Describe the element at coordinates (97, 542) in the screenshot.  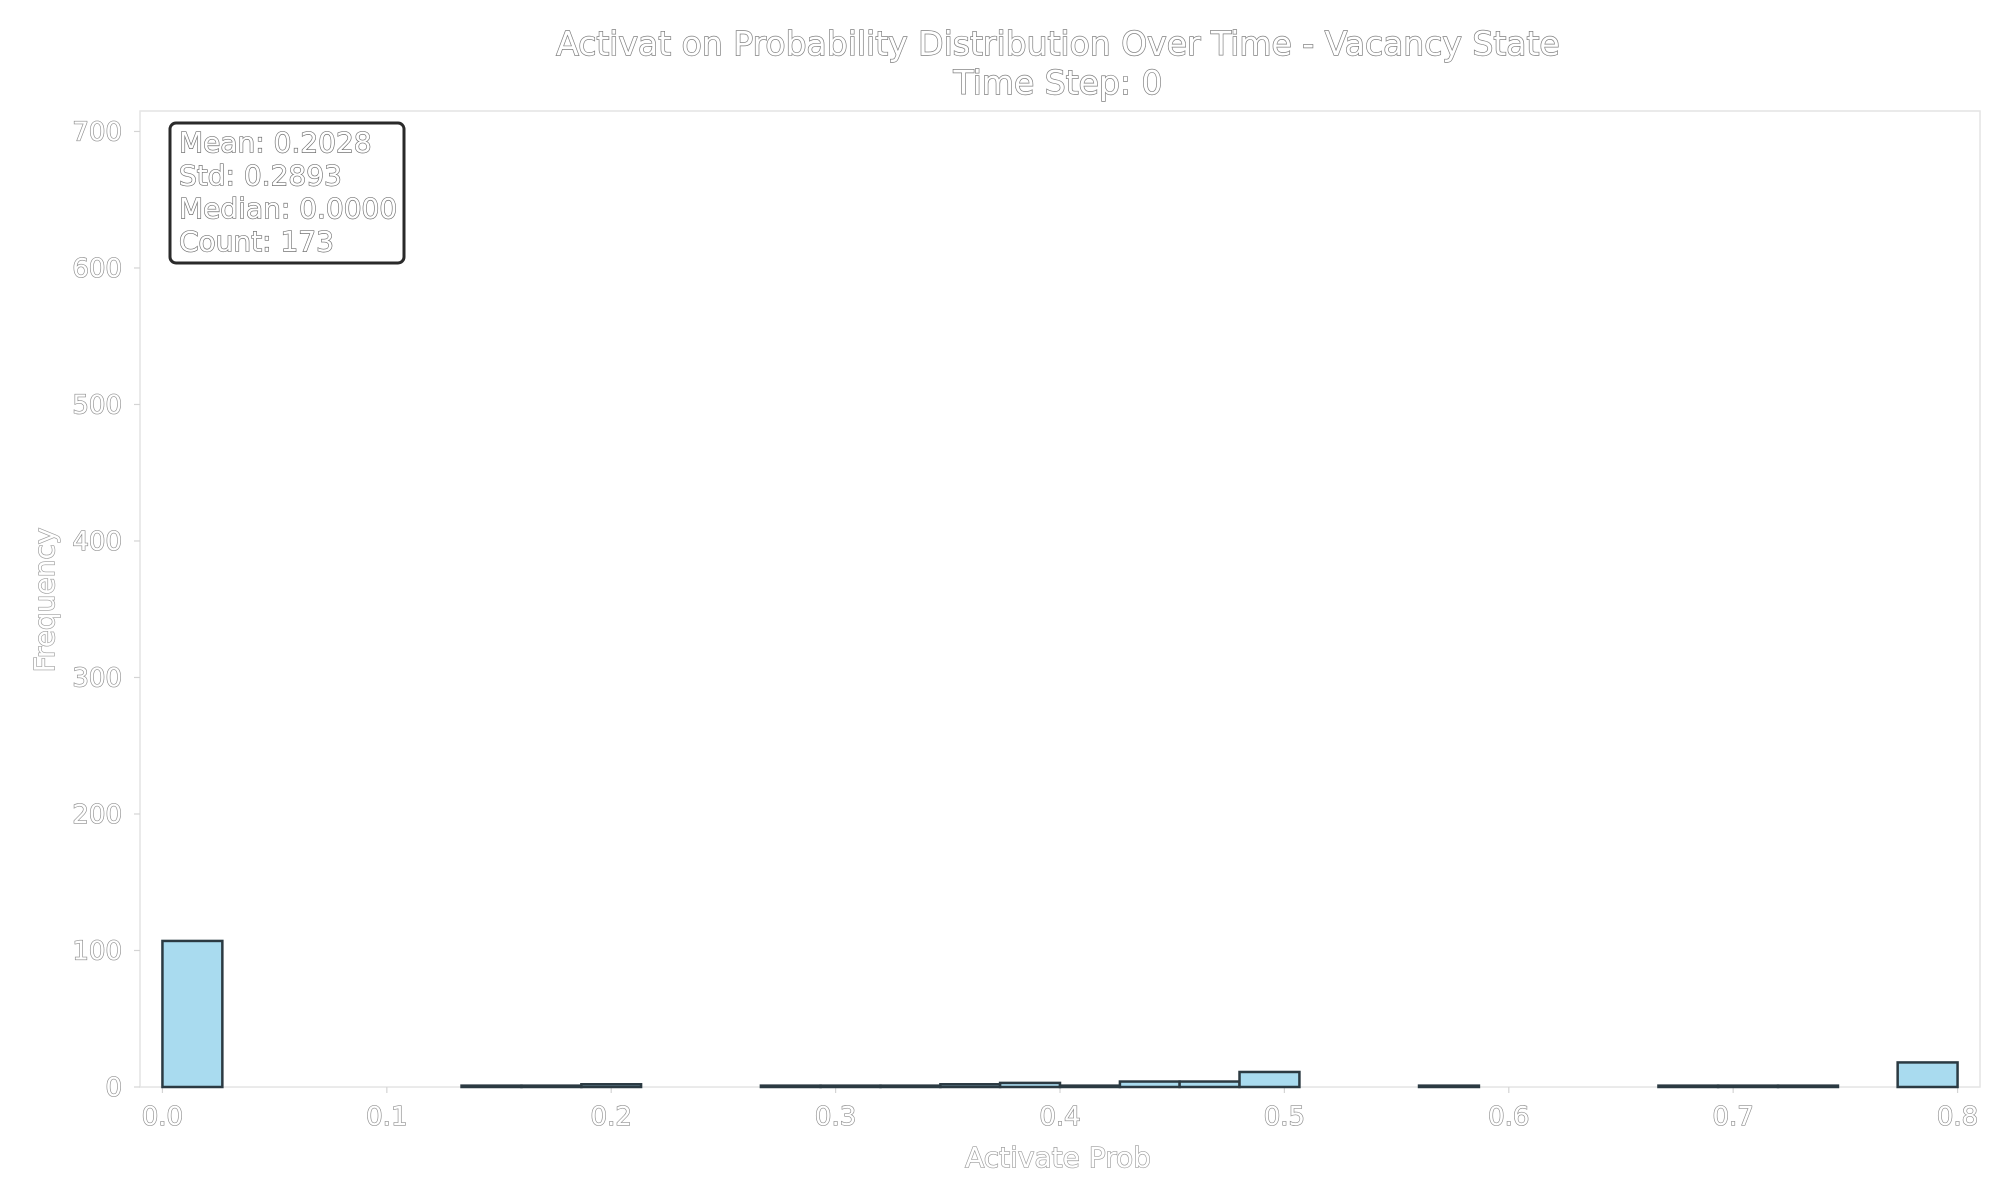
I see `y-tick-label: 400` at that location.